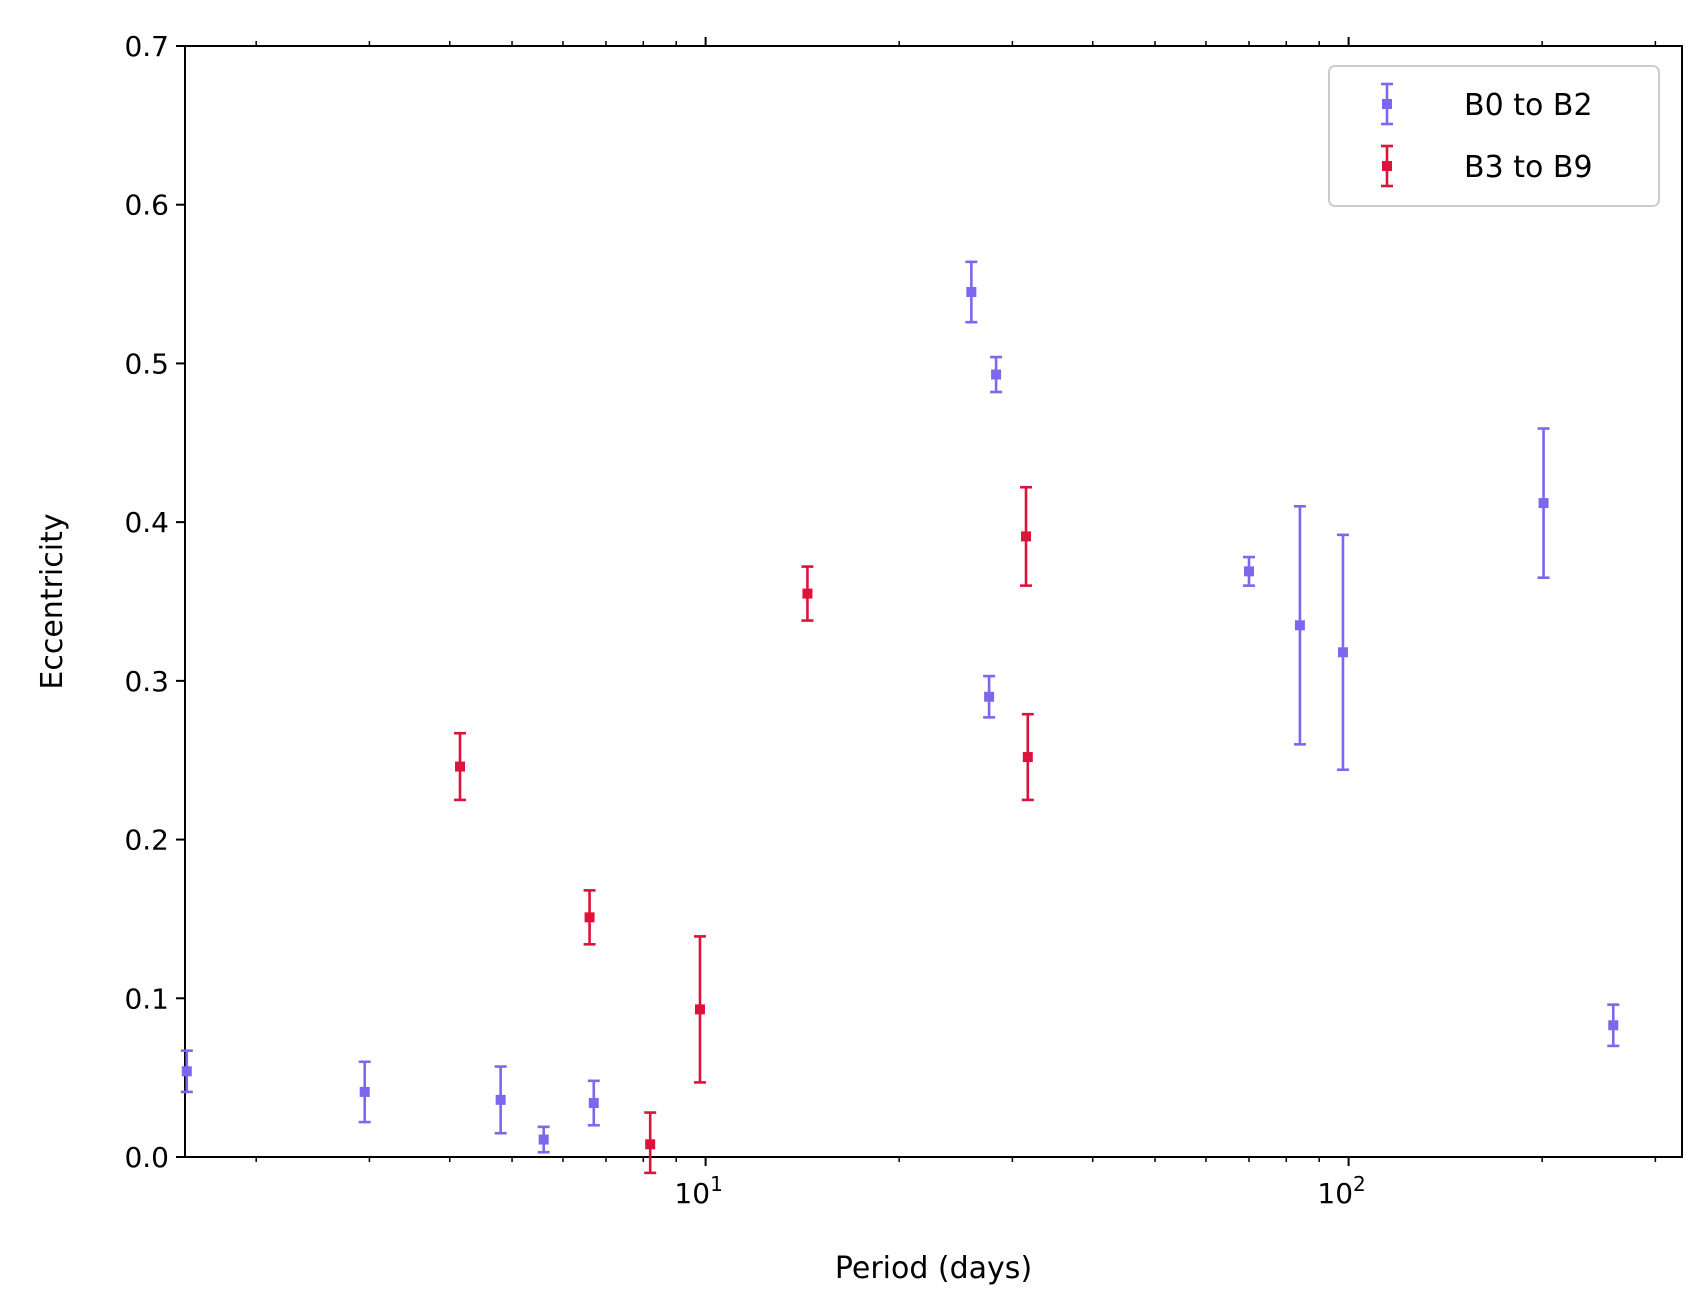 This screenshot has width=1702, height=1315. I want to click on legend: B0 to B2 B3 to B9, so click(1494, 136).